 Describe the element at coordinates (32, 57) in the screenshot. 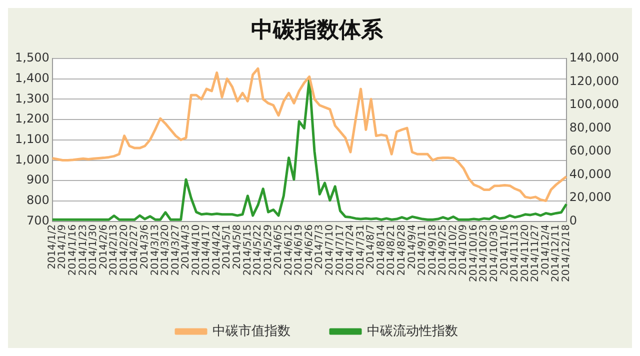

I see `y-tick-label: 1,500` at that location.